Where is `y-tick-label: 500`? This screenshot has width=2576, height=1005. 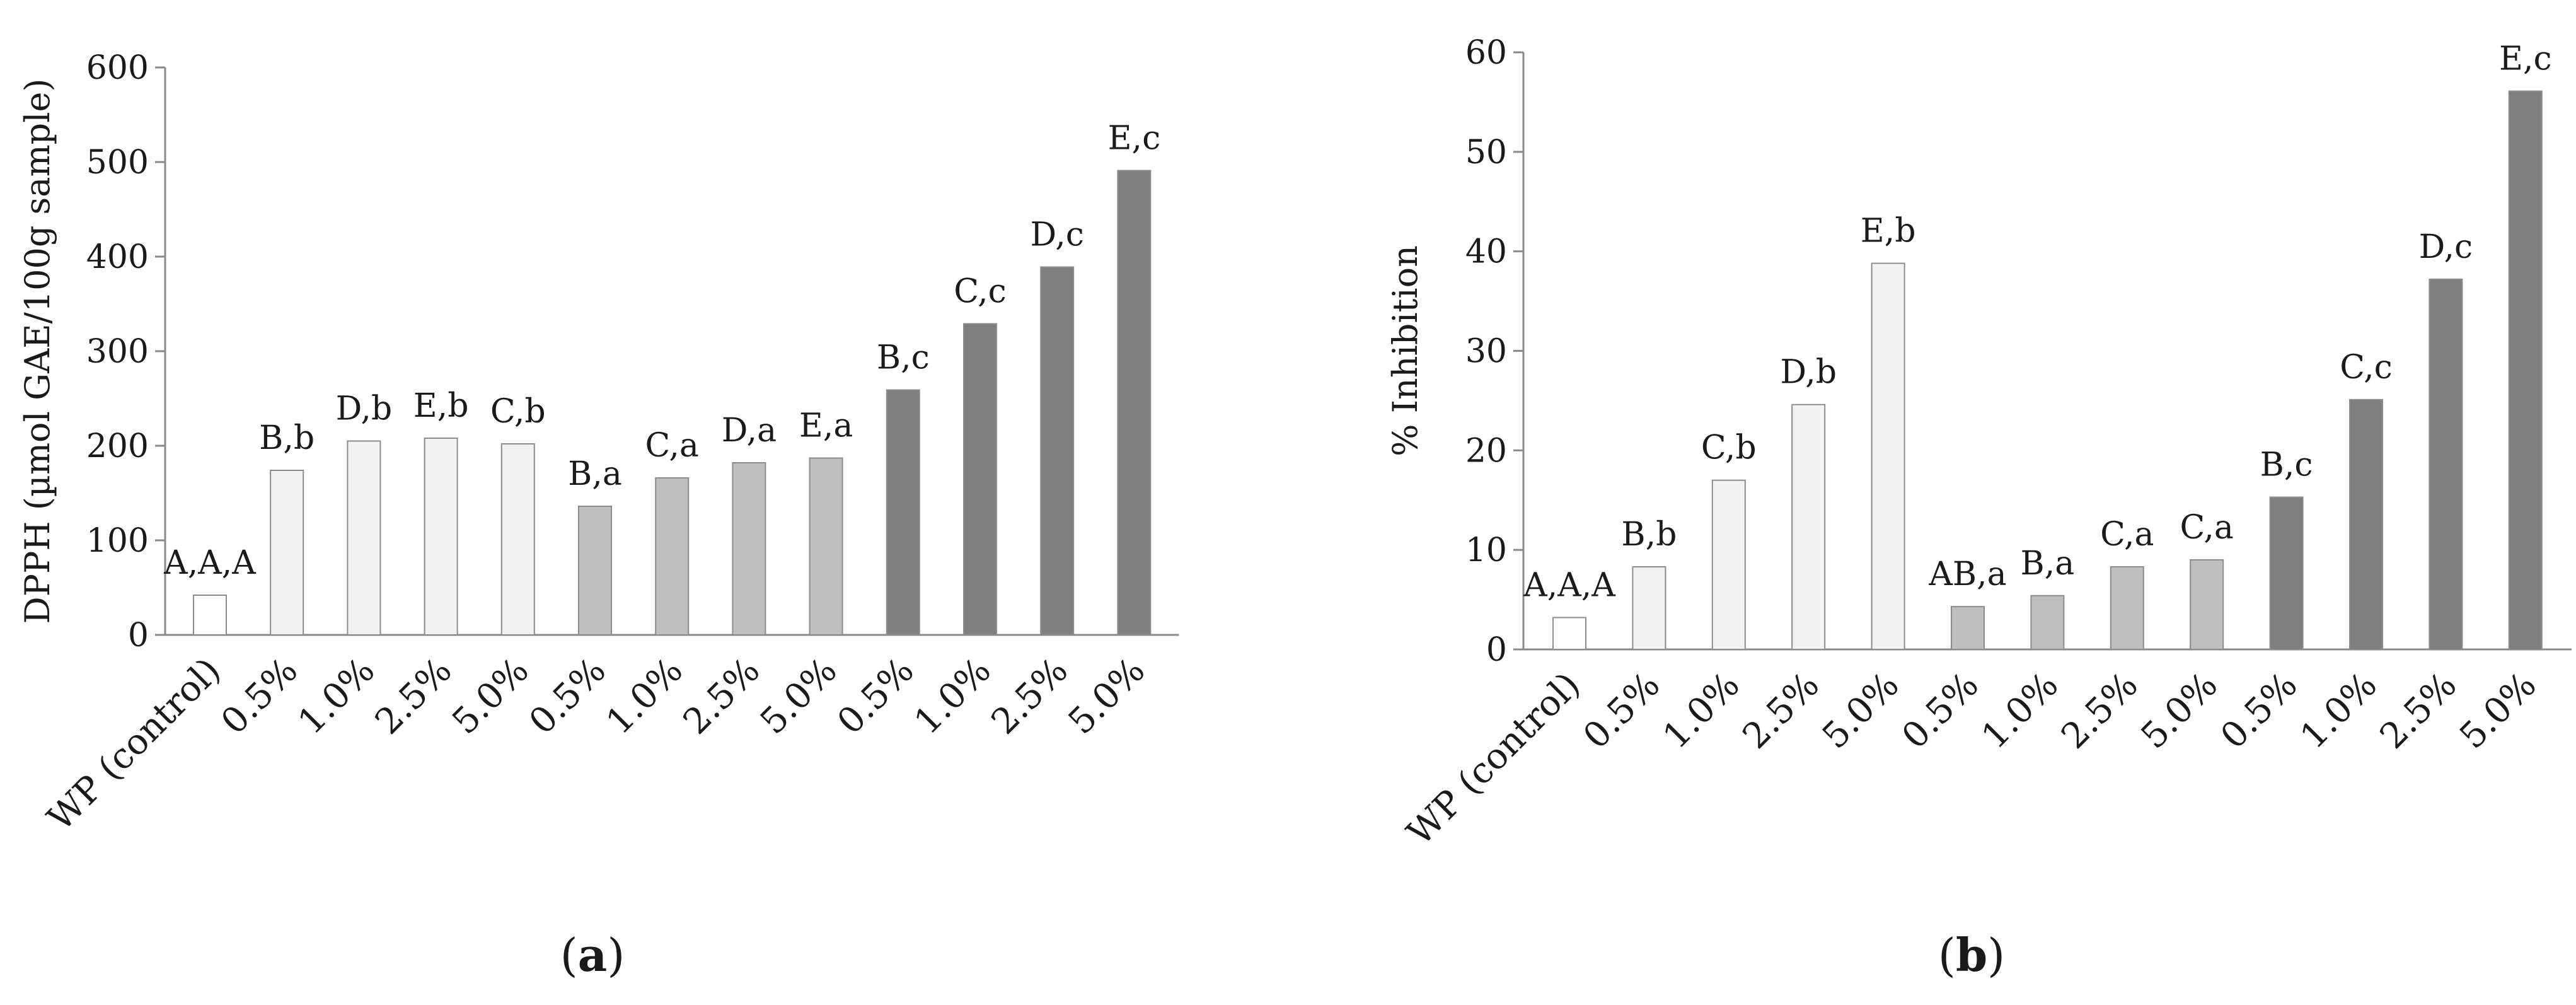 y-tick-label: 500 is located at coordinates (118, 163).